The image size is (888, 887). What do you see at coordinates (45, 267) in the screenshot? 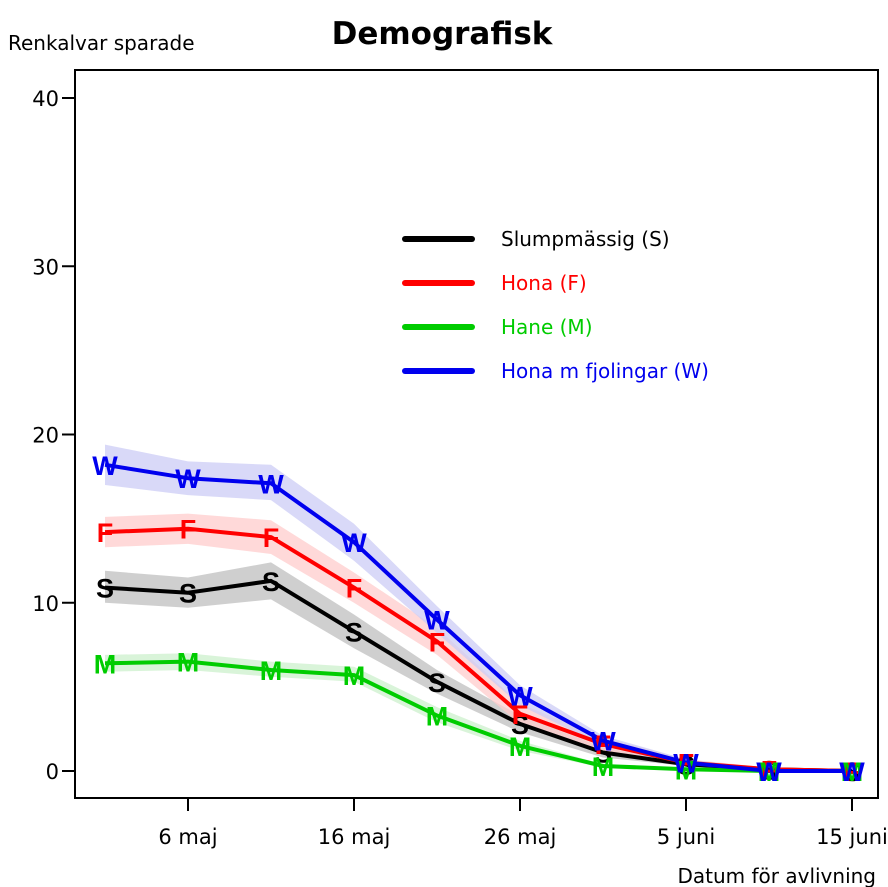
I see `y-tick-label: 30` at bounding box center [45, 267].